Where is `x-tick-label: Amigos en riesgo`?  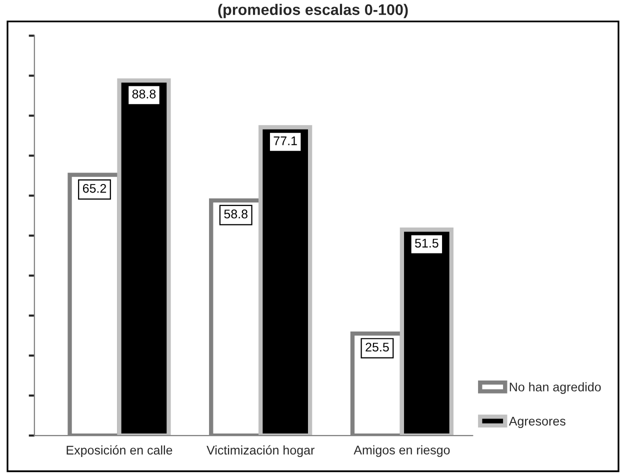 x-tick-label: Amigos en riesgo is located at coordinates (402, 451).